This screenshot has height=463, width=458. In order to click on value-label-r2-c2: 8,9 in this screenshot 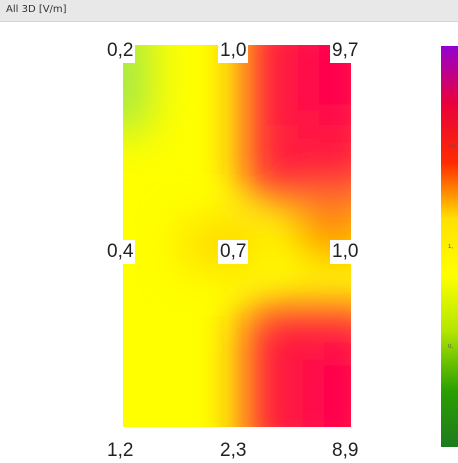, I will do `click(345, 451)`.